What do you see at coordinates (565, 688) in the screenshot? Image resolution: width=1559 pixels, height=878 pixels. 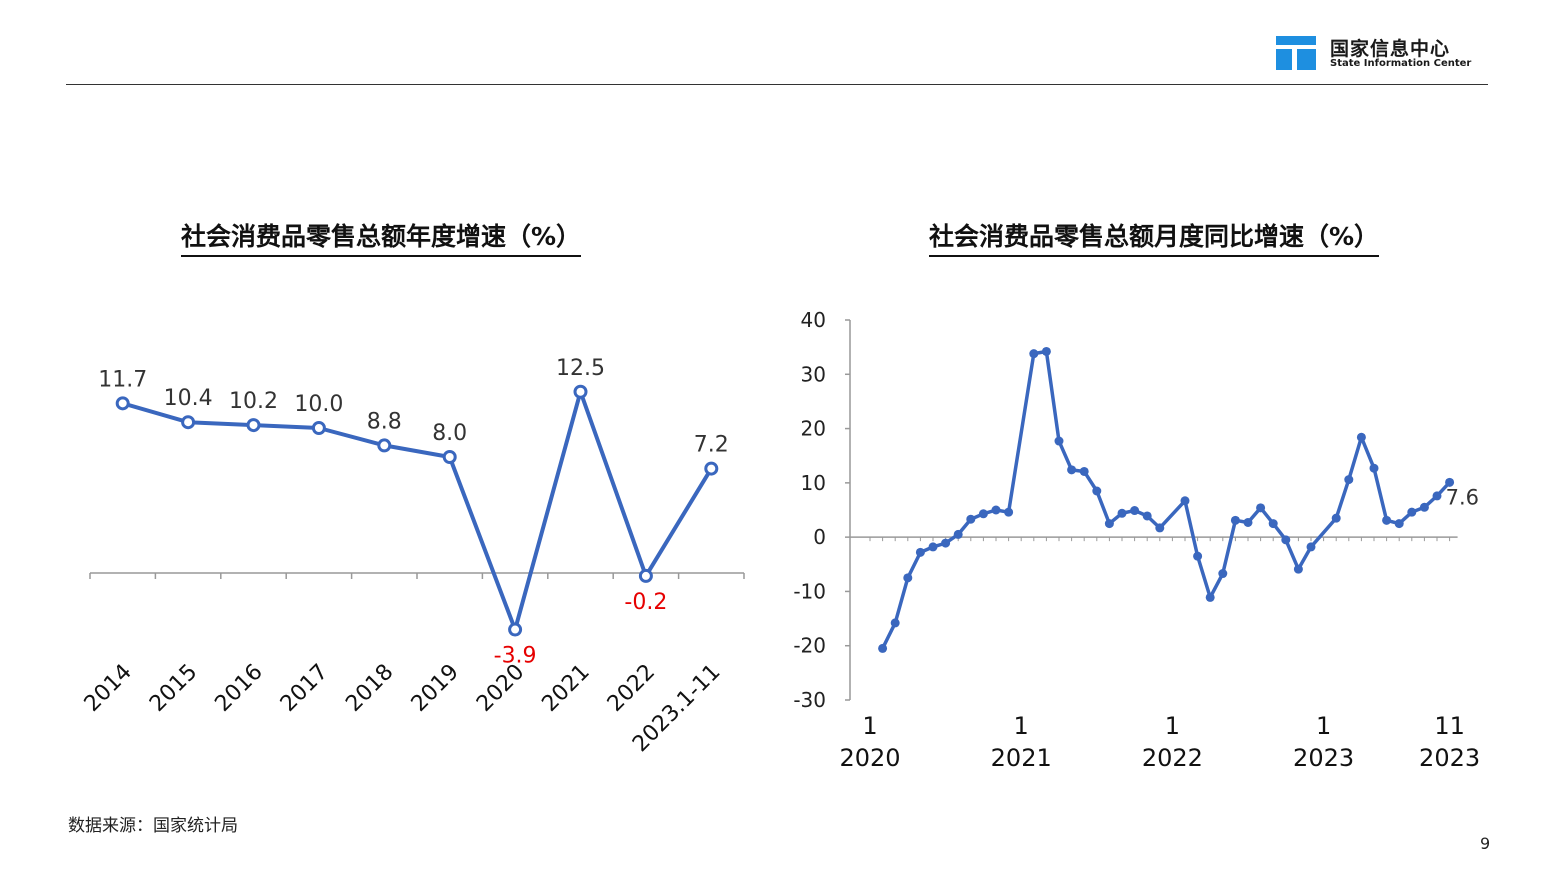 I see `category-label: 2021` at bounding box center [565, 688].